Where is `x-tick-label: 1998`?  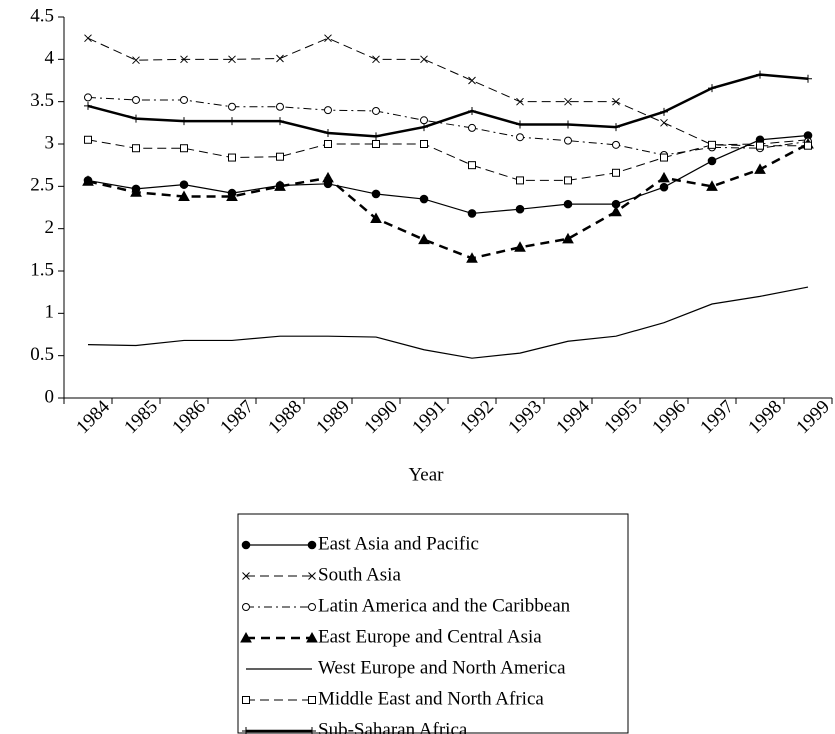 x-tick-label: 1998 is located at coordinates (765, 417).